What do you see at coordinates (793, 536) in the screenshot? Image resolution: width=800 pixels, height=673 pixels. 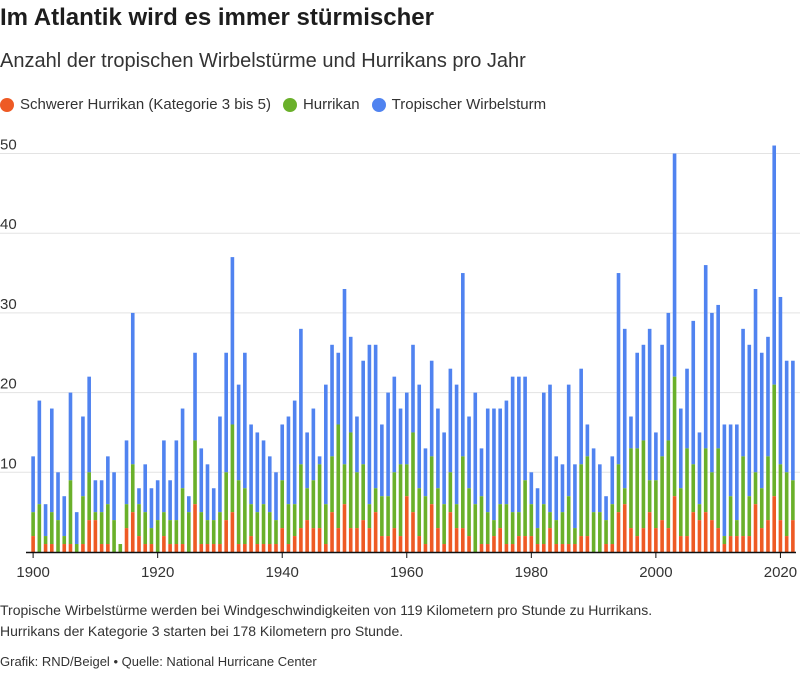 I see `bar-major-hurricane-2022` at bounding box center [793, 536].